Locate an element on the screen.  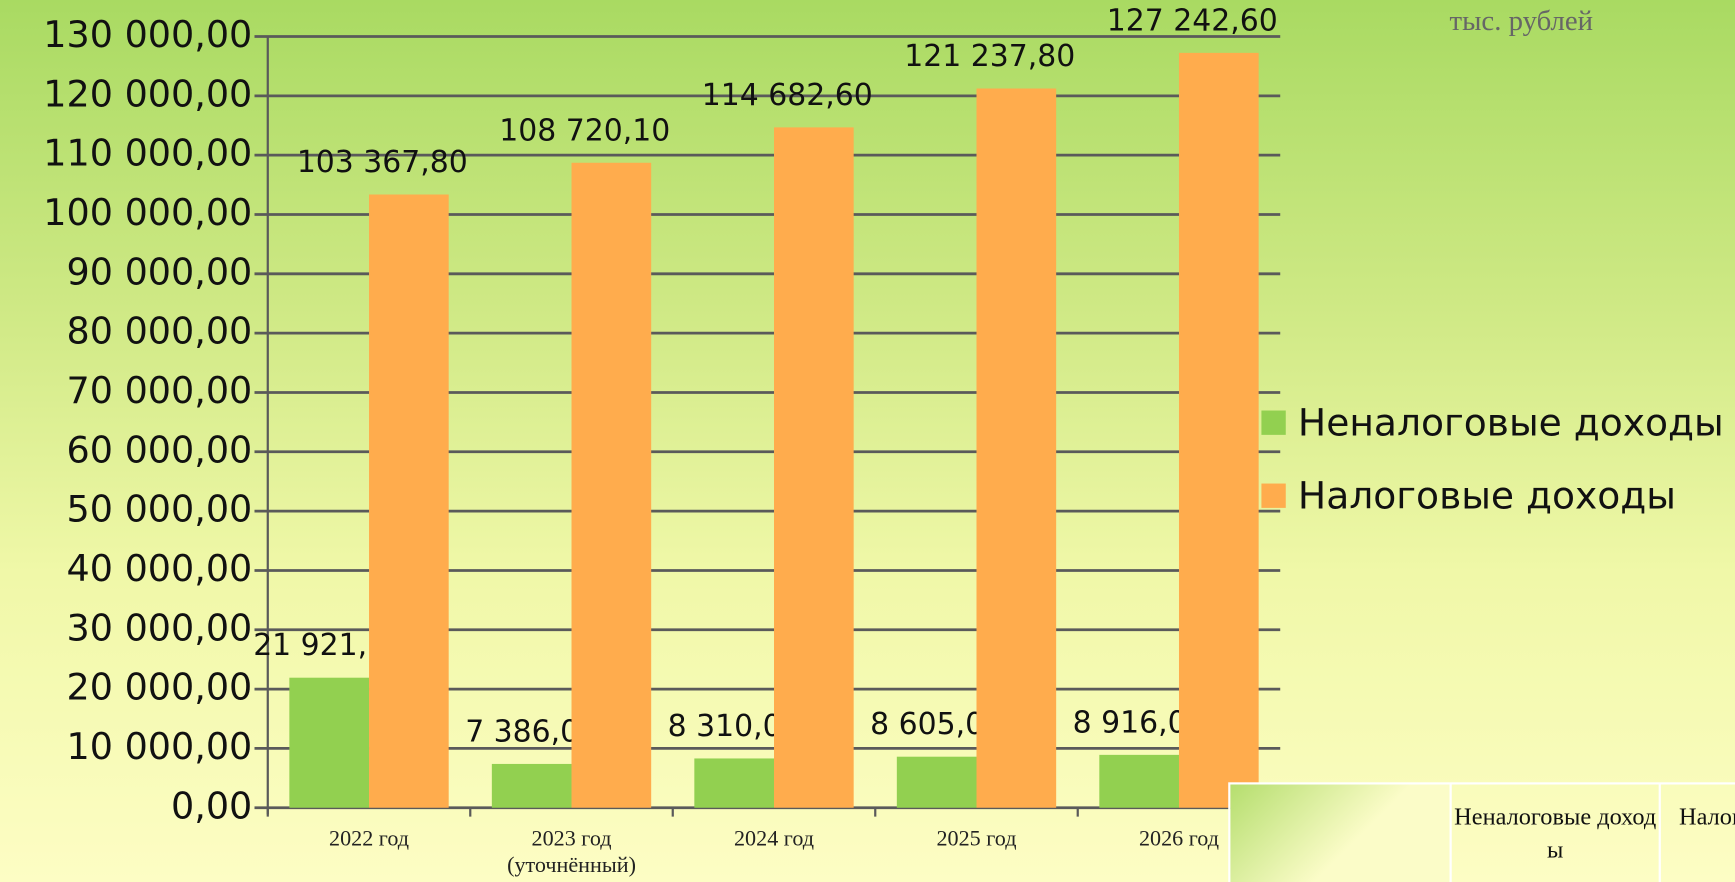
x-tick-label: 2025 год is located at coordinates (976, 838).